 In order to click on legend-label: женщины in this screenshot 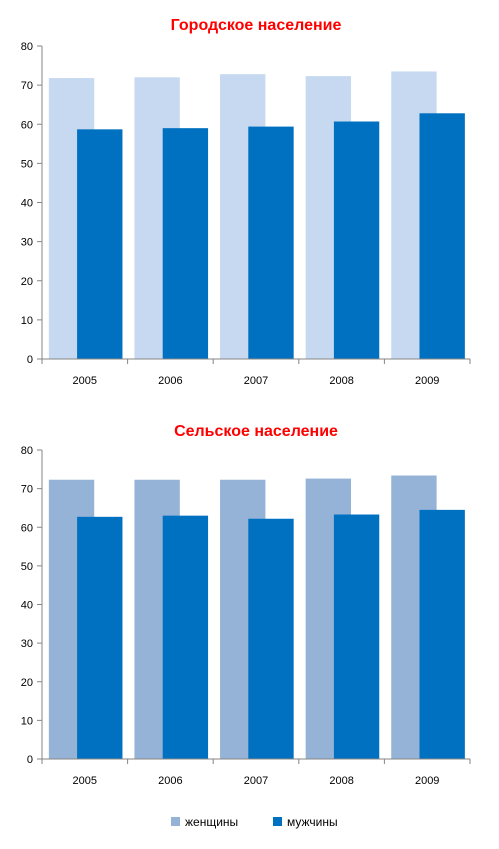, I will do `click(211, 822)`.